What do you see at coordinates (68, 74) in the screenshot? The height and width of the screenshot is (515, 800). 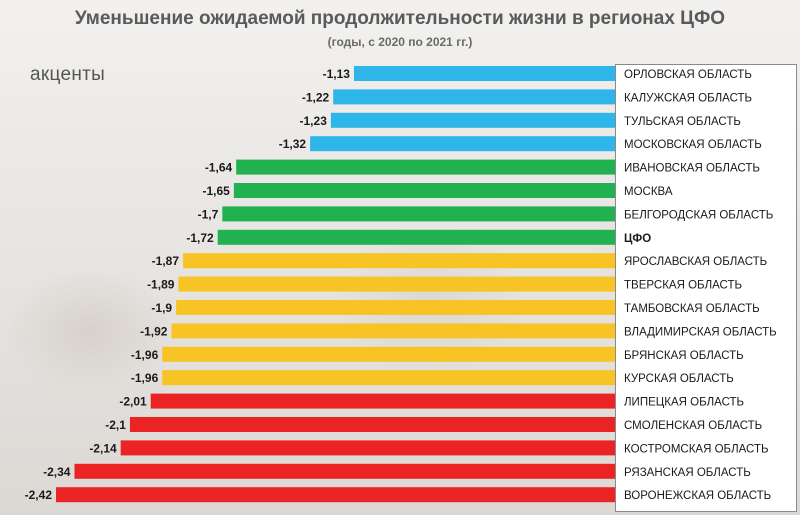 I see `brand-logo: акценты` at bounding box center [68, 74].